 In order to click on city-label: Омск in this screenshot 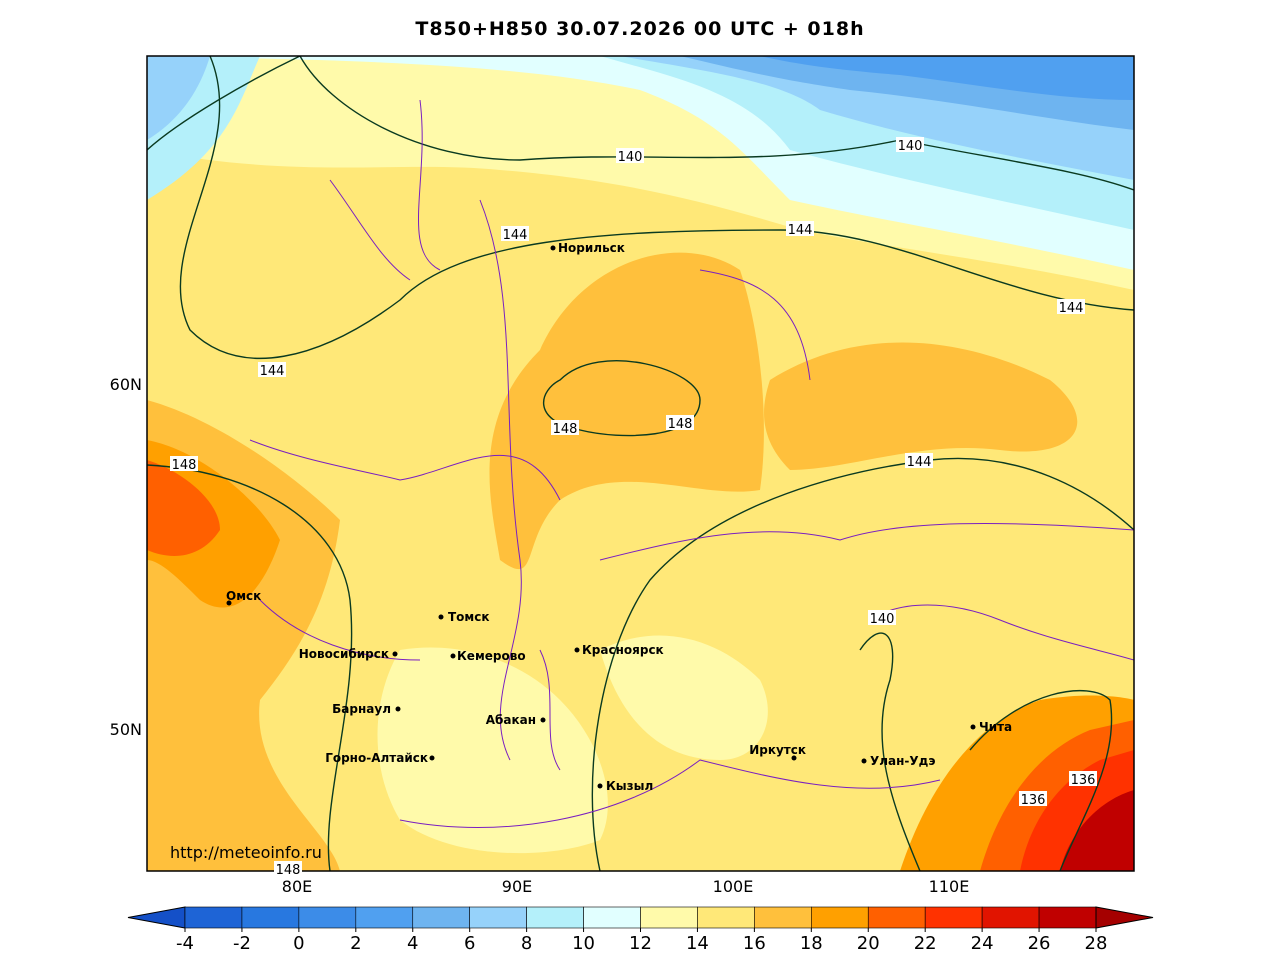, I will do `click(243, 596)`.